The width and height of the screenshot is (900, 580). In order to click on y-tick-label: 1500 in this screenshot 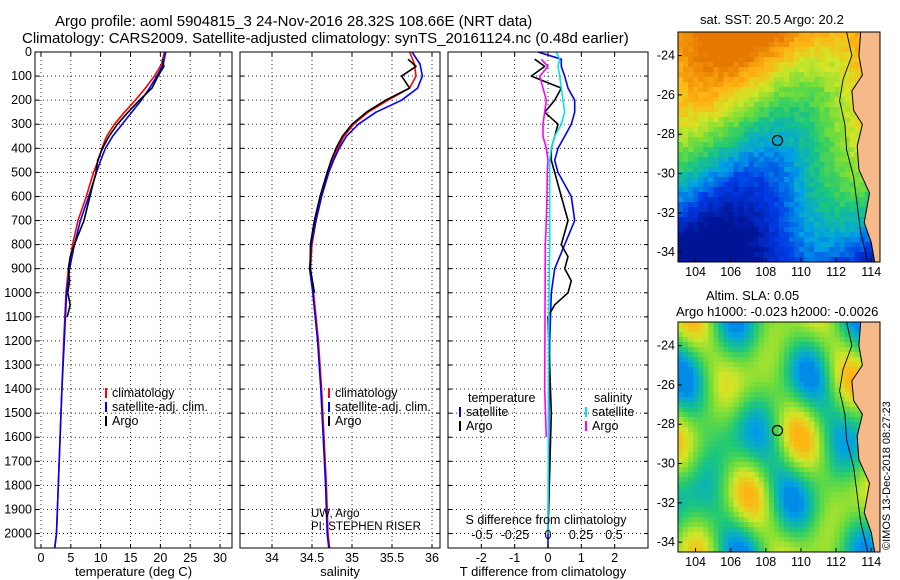, I will do `click(18, 413)`.